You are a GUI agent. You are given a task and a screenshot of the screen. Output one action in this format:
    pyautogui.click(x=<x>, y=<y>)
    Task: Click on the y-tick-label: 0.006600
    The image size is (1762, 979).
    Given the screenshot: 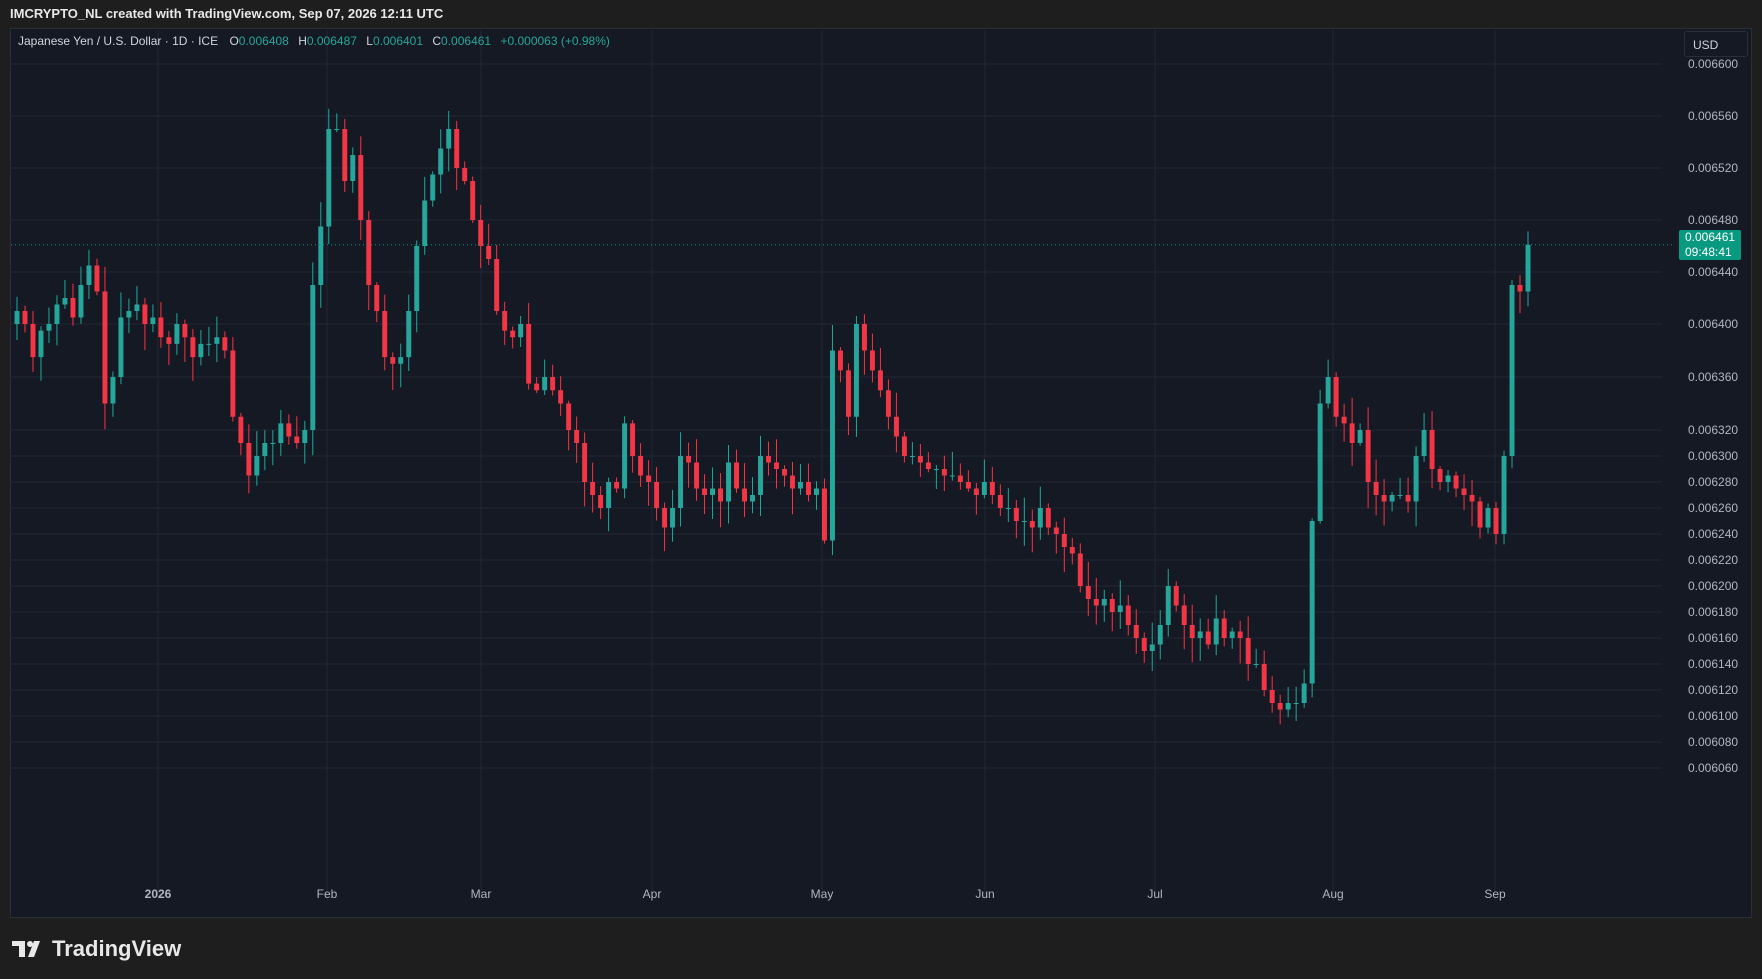 What is the action you would take?
    pyautogui.click(x=1713, y=64)
    